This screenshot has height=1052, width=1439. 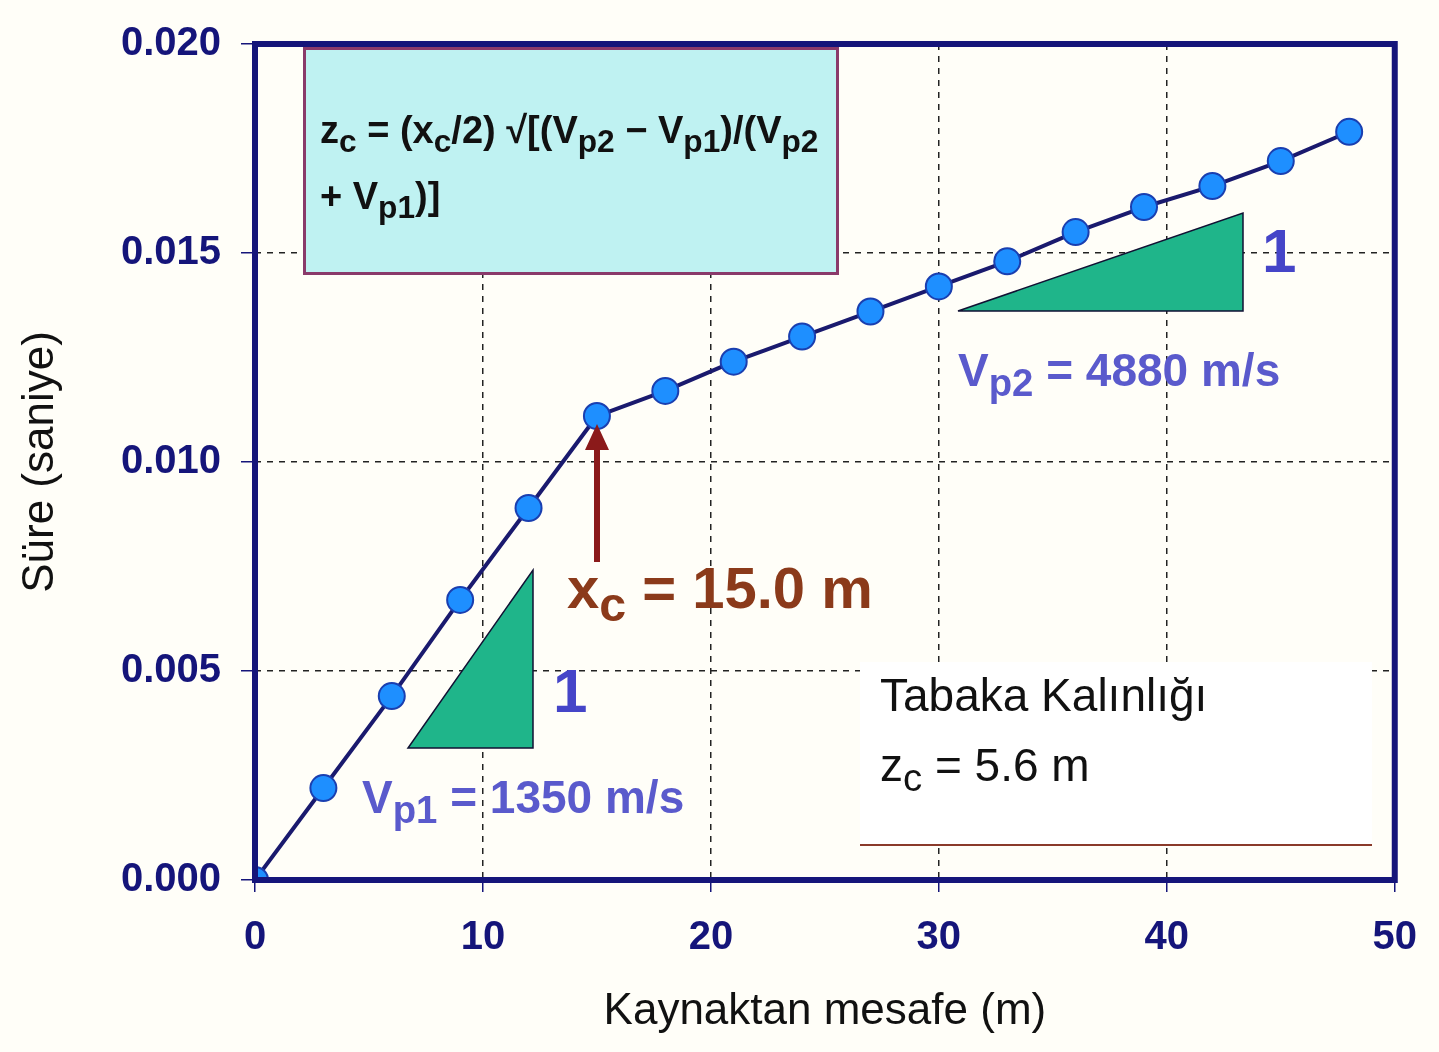 I want to click on annotation: V$_{p1}$ = 1350 m/s, so click(x=523, y=801).